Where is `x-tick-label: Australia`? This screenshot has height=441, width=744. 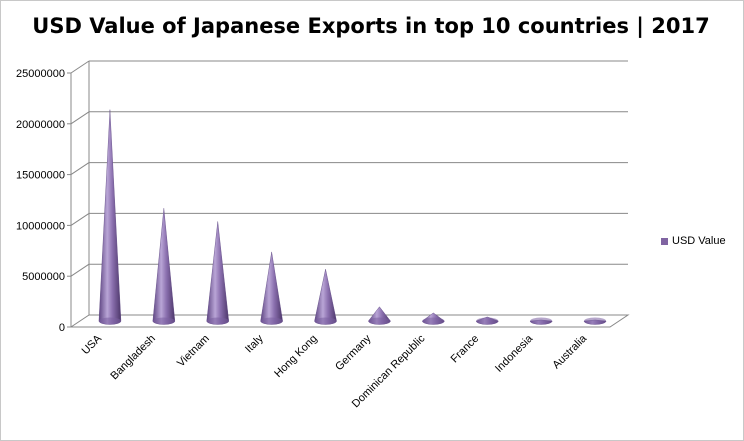
x-tick-label: Australia is located at coordinates (569, 351).